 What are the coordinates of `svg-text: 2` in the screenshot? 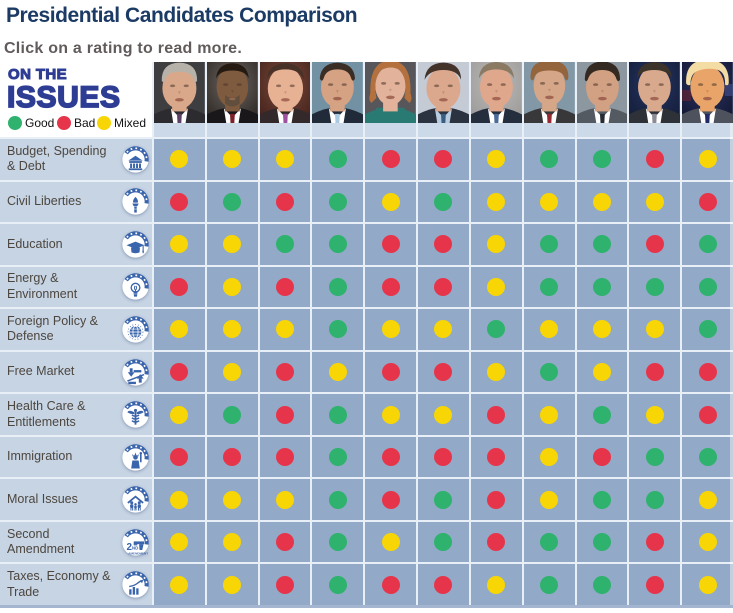 It's located at (130, 547).